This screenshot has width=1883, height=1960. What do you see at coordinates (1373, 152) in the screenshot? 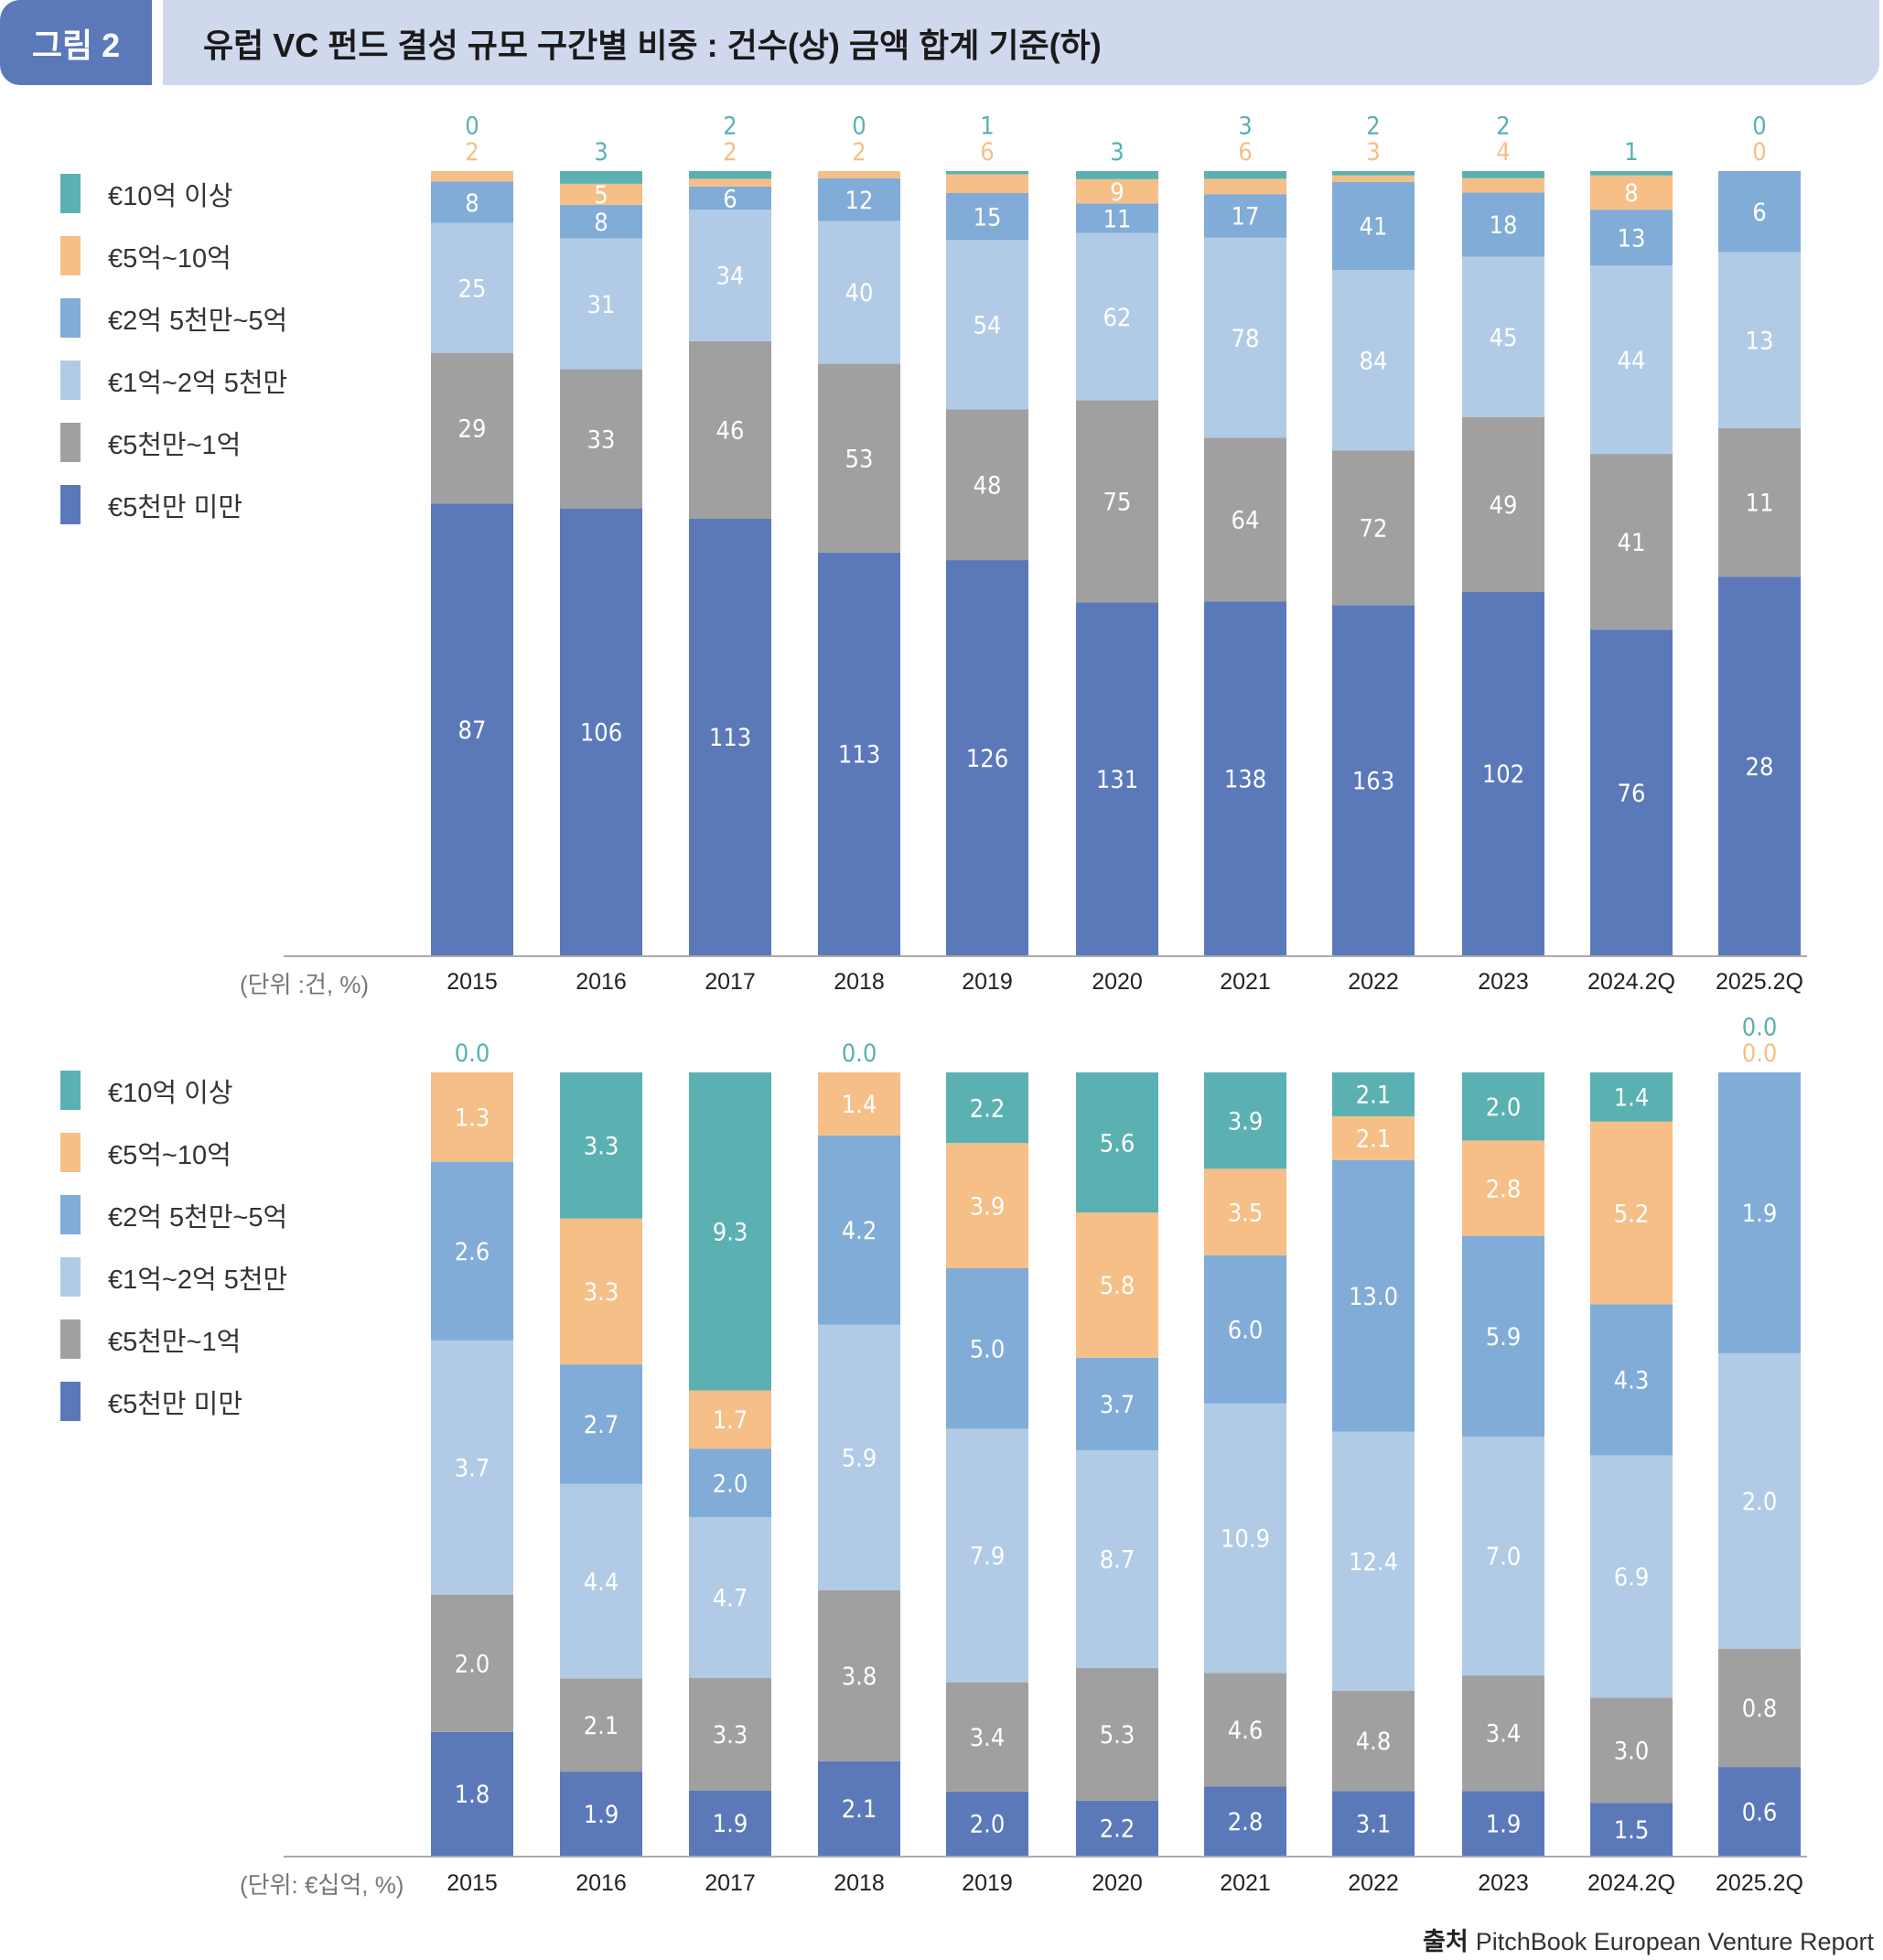
I see `top-data-label: 3` at bounding box center [1373, 152].